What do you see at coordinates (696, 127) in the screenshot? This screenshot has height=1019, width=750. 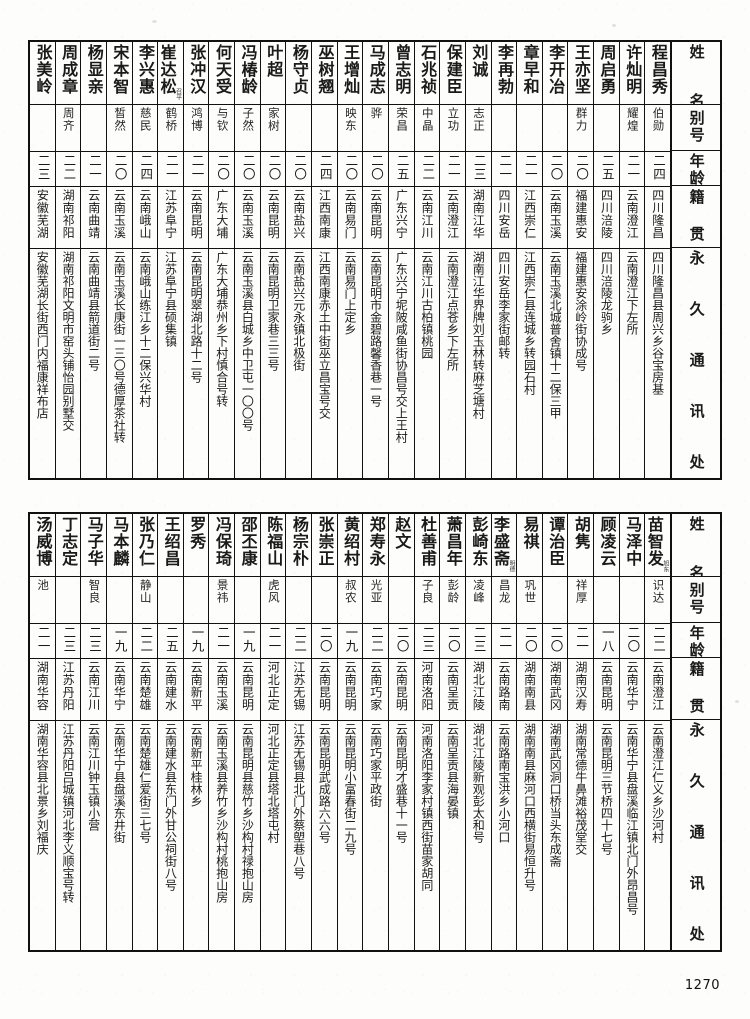 I see `row-label-alias: 别号` at bounding box center [696, 127].